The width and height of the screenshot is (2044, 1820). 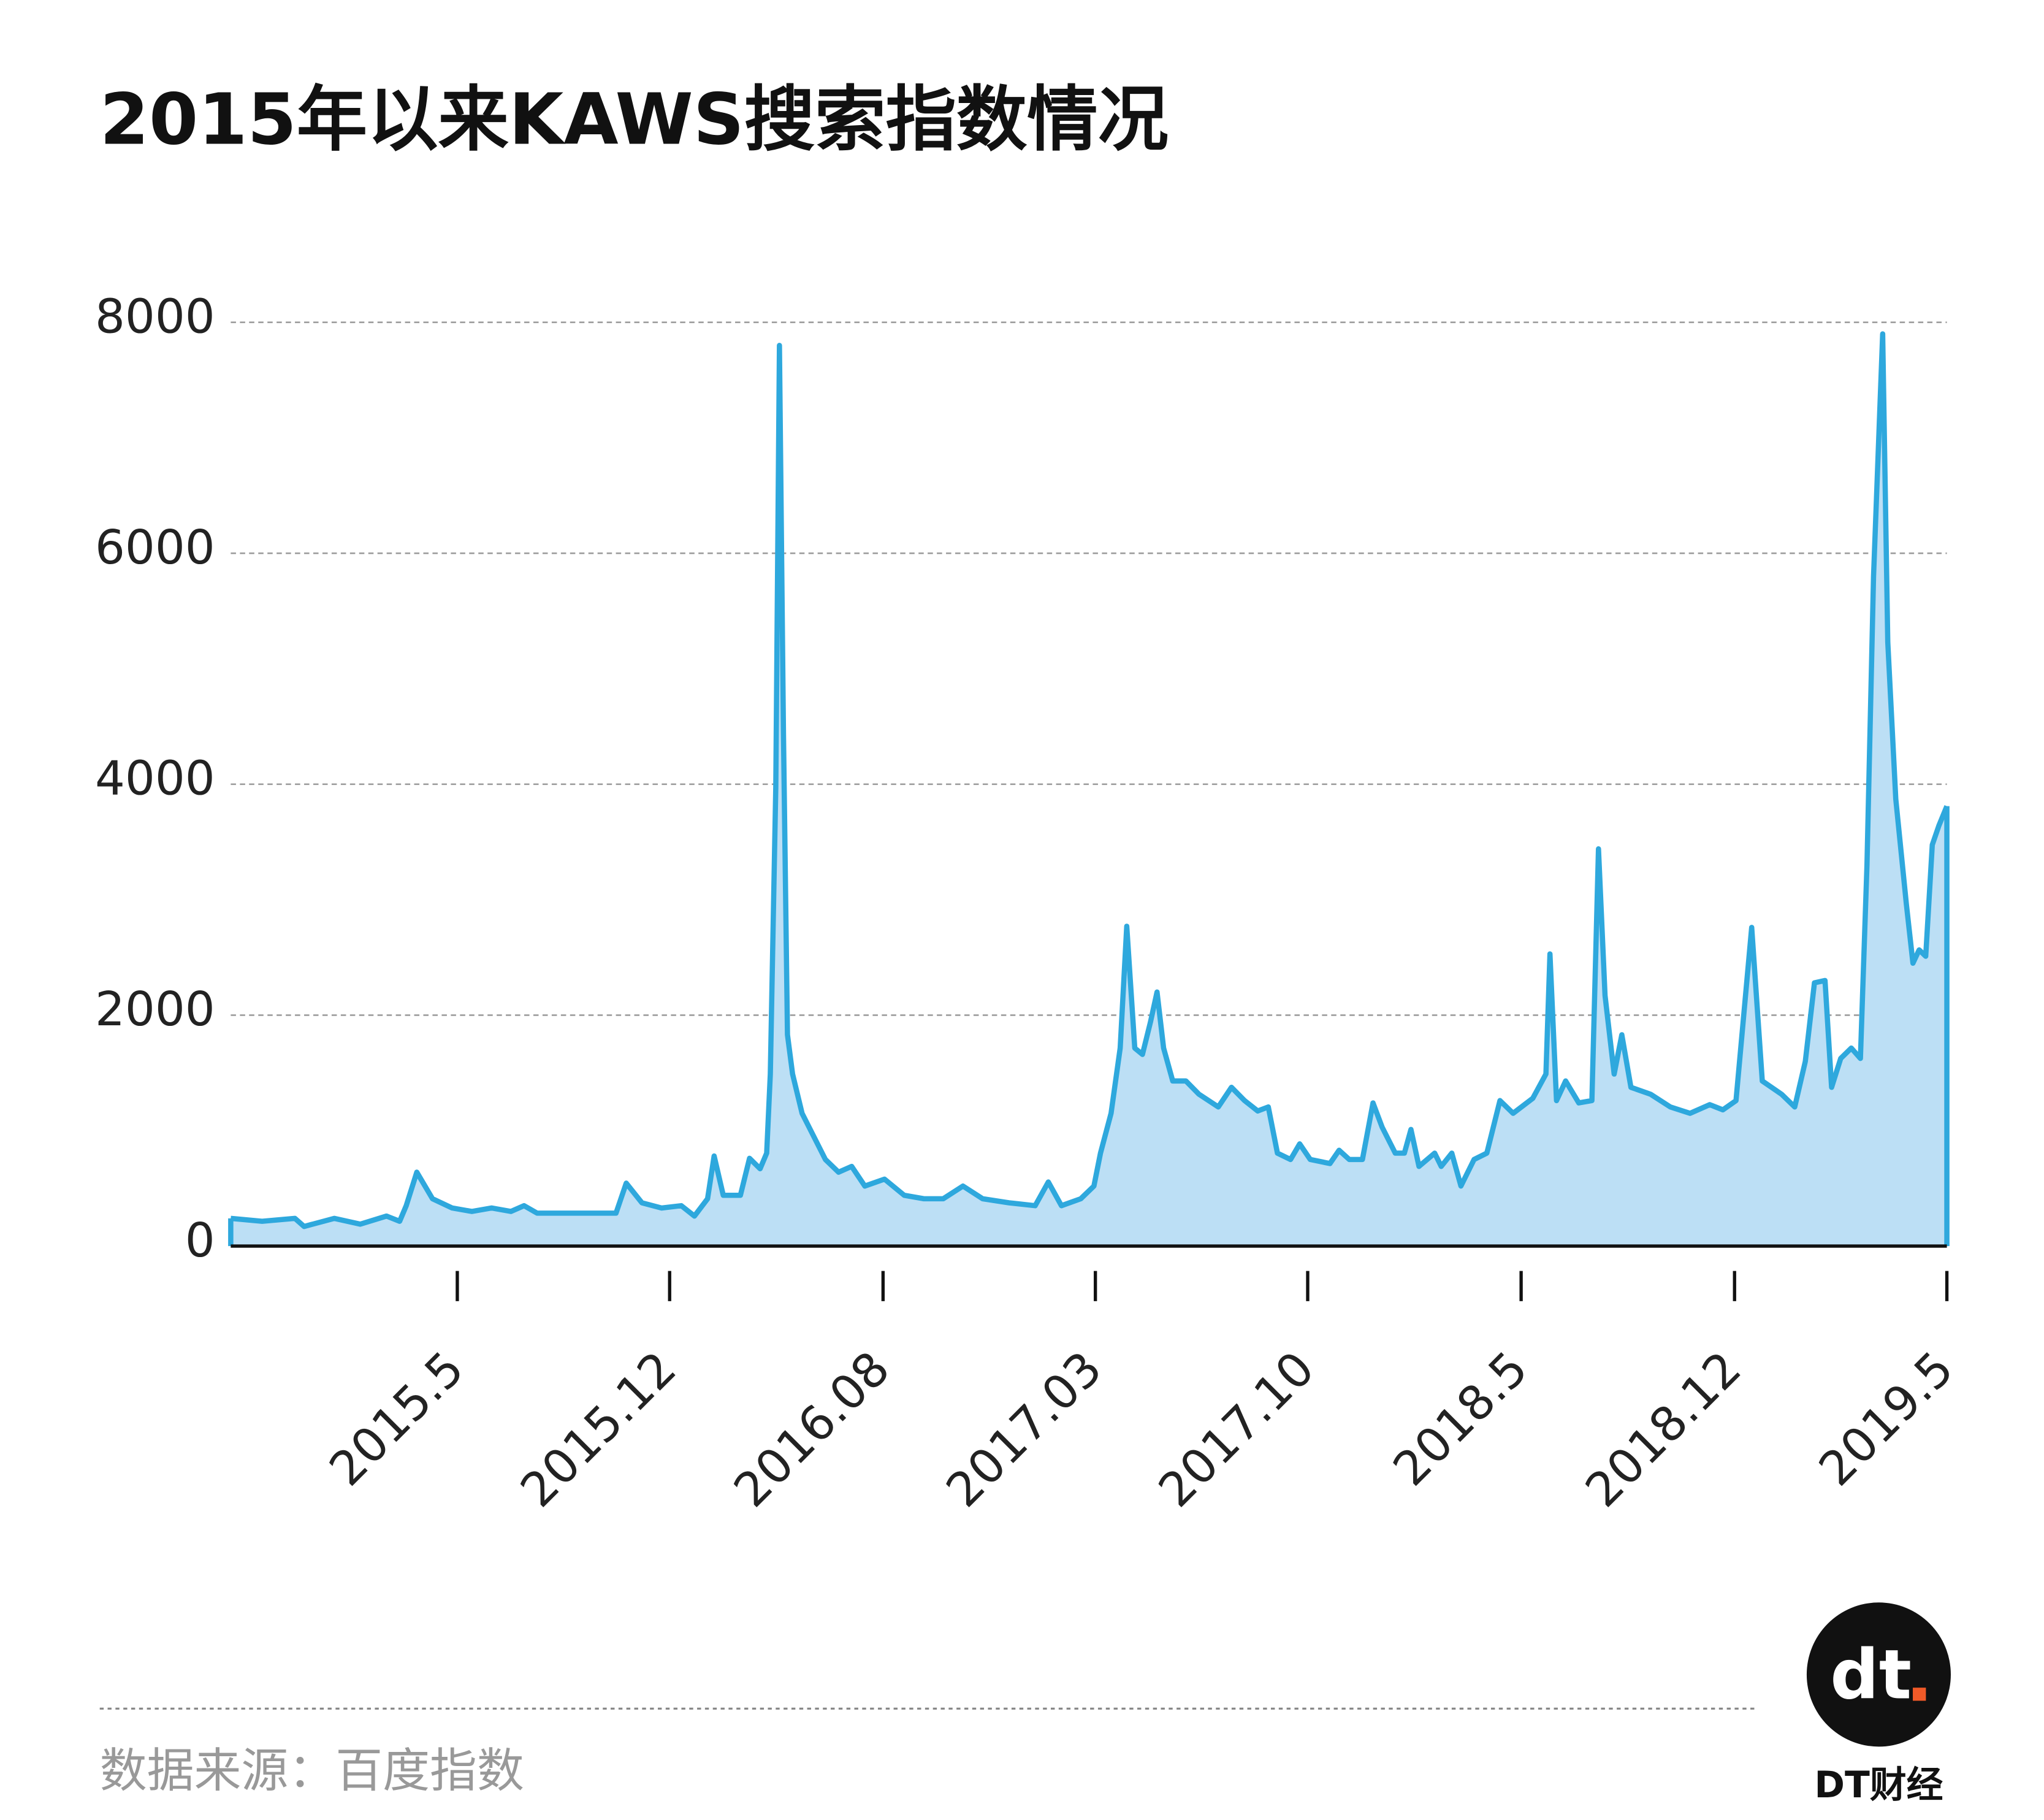 I want to click on y-tick-label: 6000, so click(x=155, y=548).